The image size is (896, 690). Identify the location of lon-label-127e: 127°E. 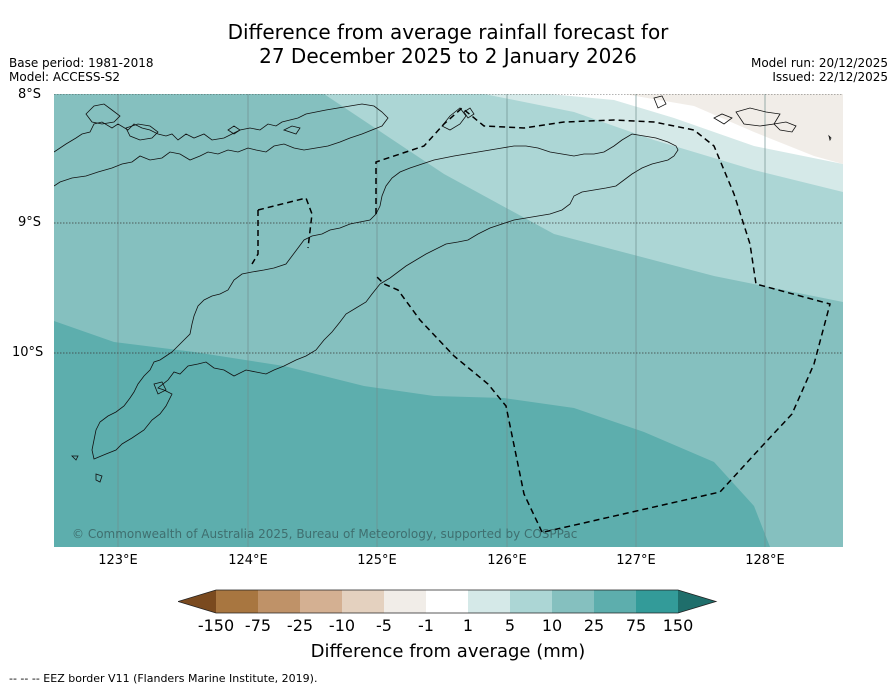
(636, 560).